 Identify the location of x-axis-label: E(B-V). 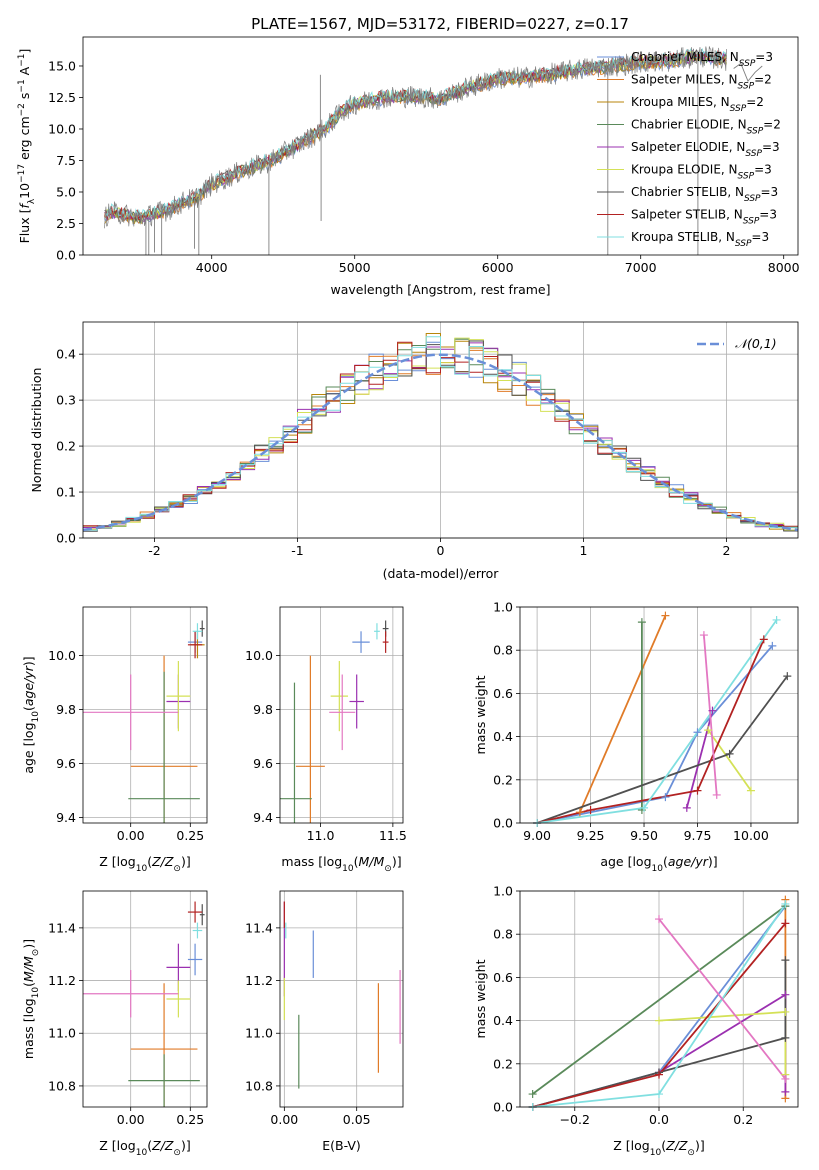
(341, 1145).